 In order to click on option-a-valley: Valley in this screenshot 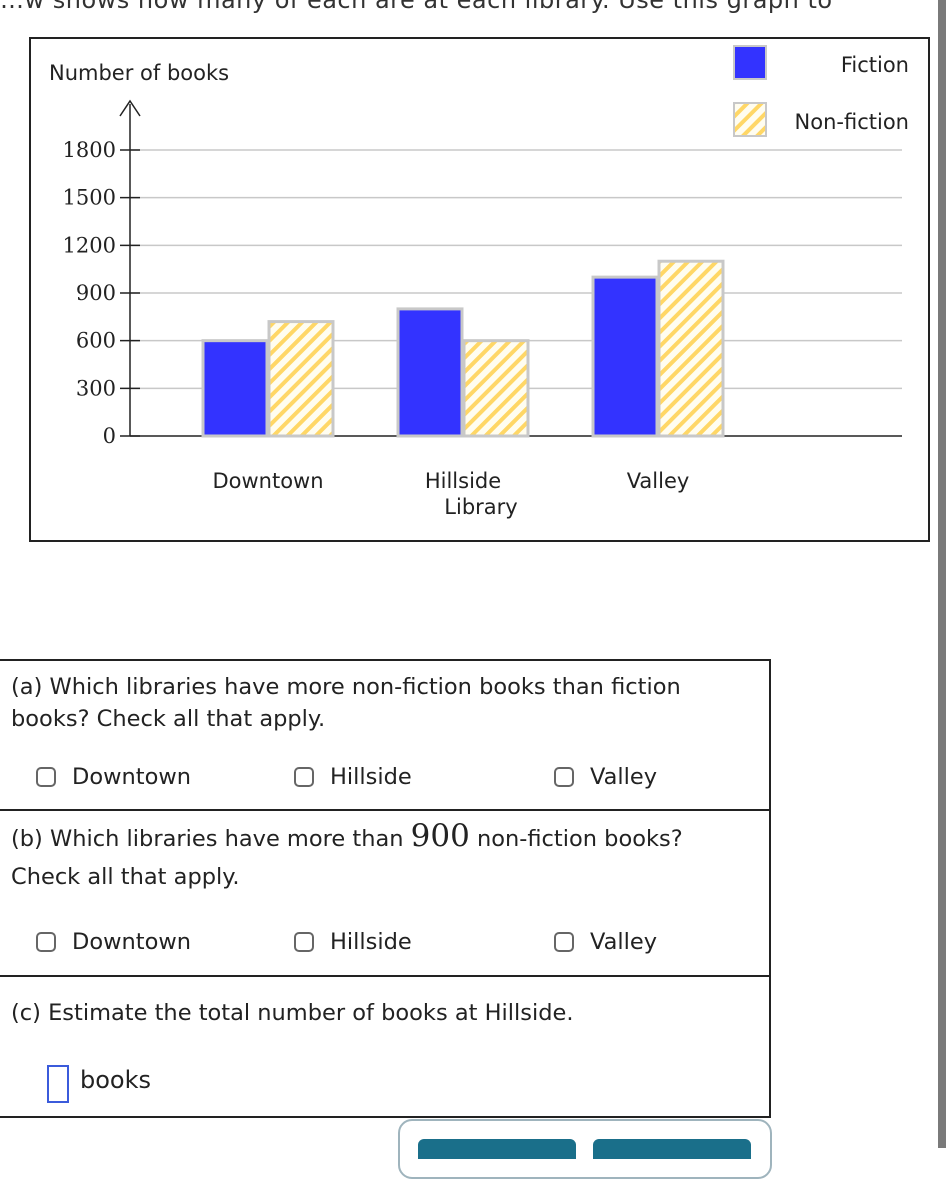, I will do `click(605, 777)`.